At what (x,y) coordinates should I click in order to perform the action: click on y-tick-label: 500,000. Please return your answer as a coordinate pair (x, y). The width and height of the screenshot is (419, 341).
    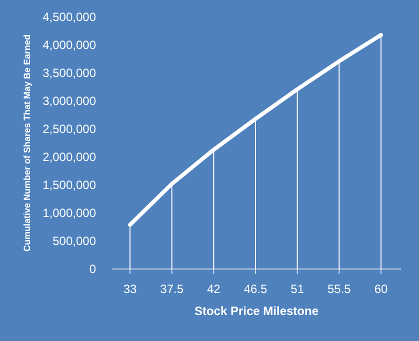
    Looking at the image, I should click on (74, 241).